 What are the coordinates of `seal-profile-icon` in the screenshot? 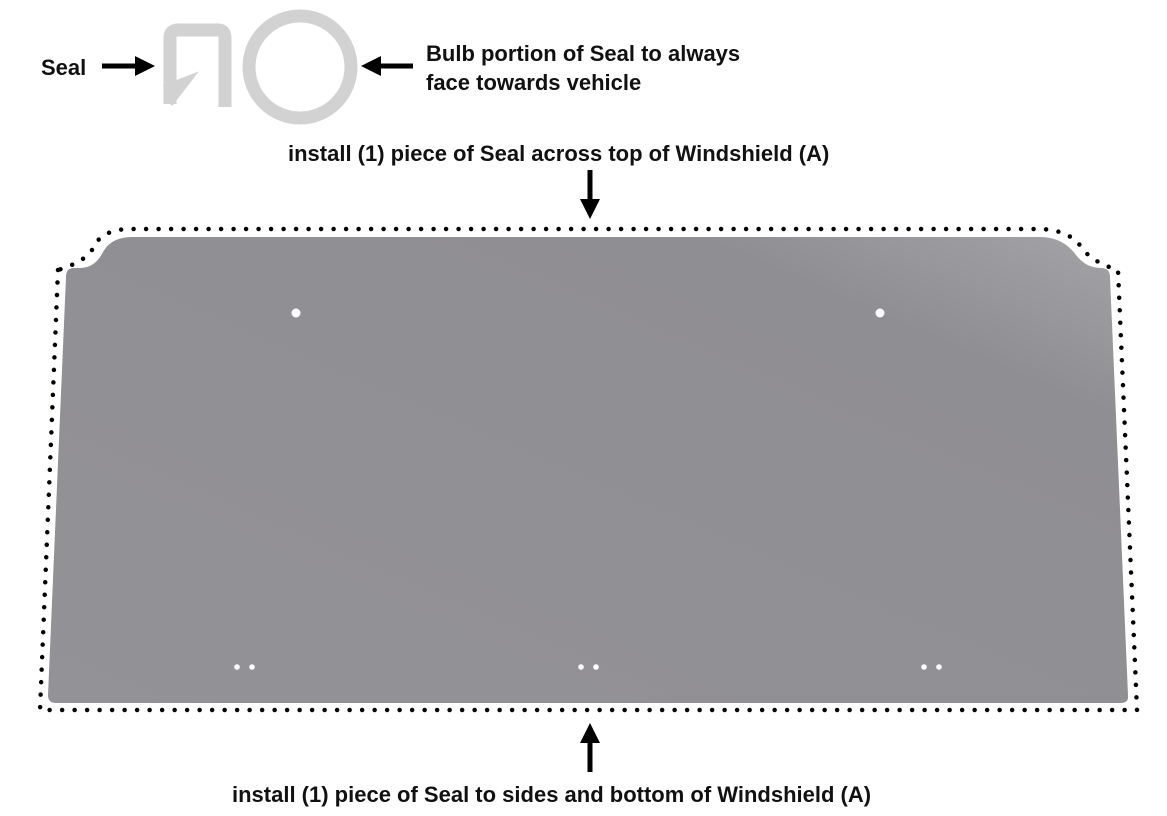 It's located at (260, 67).